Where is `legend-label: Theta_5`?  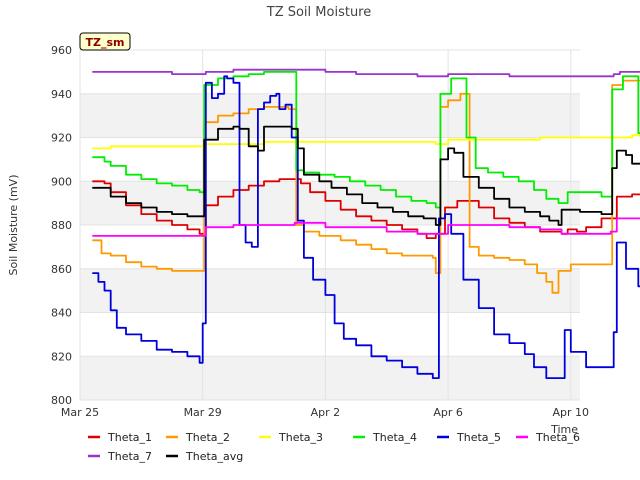 legend-label: Theta_5 is located at coordinates (478, 437).